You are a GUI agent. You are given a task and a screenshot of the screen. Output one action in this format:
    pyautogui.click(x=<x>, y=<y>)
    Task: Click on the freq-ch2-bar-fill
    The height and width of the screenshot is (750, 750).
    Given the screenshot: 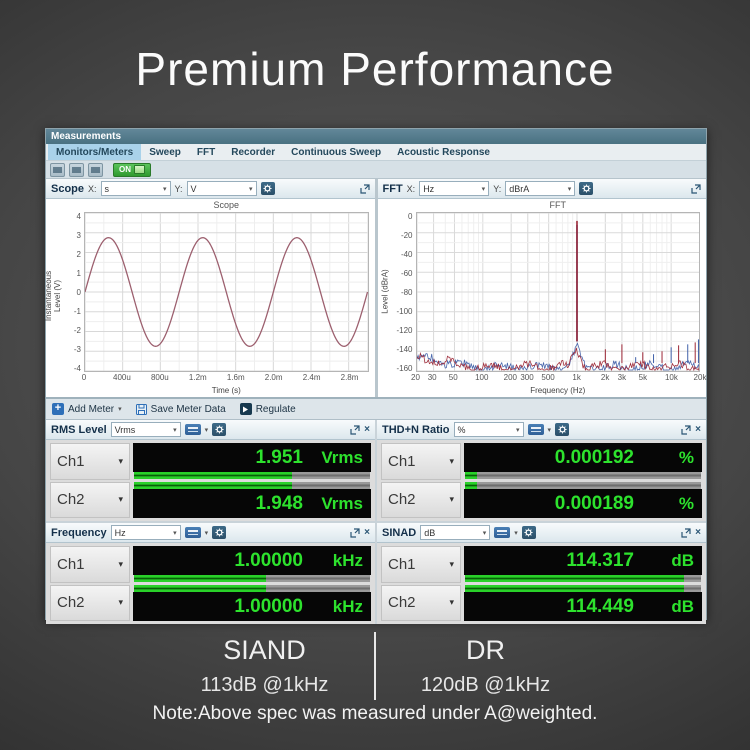 What is the action you would take?
    pyautogui.click(x=200, y=588)
    